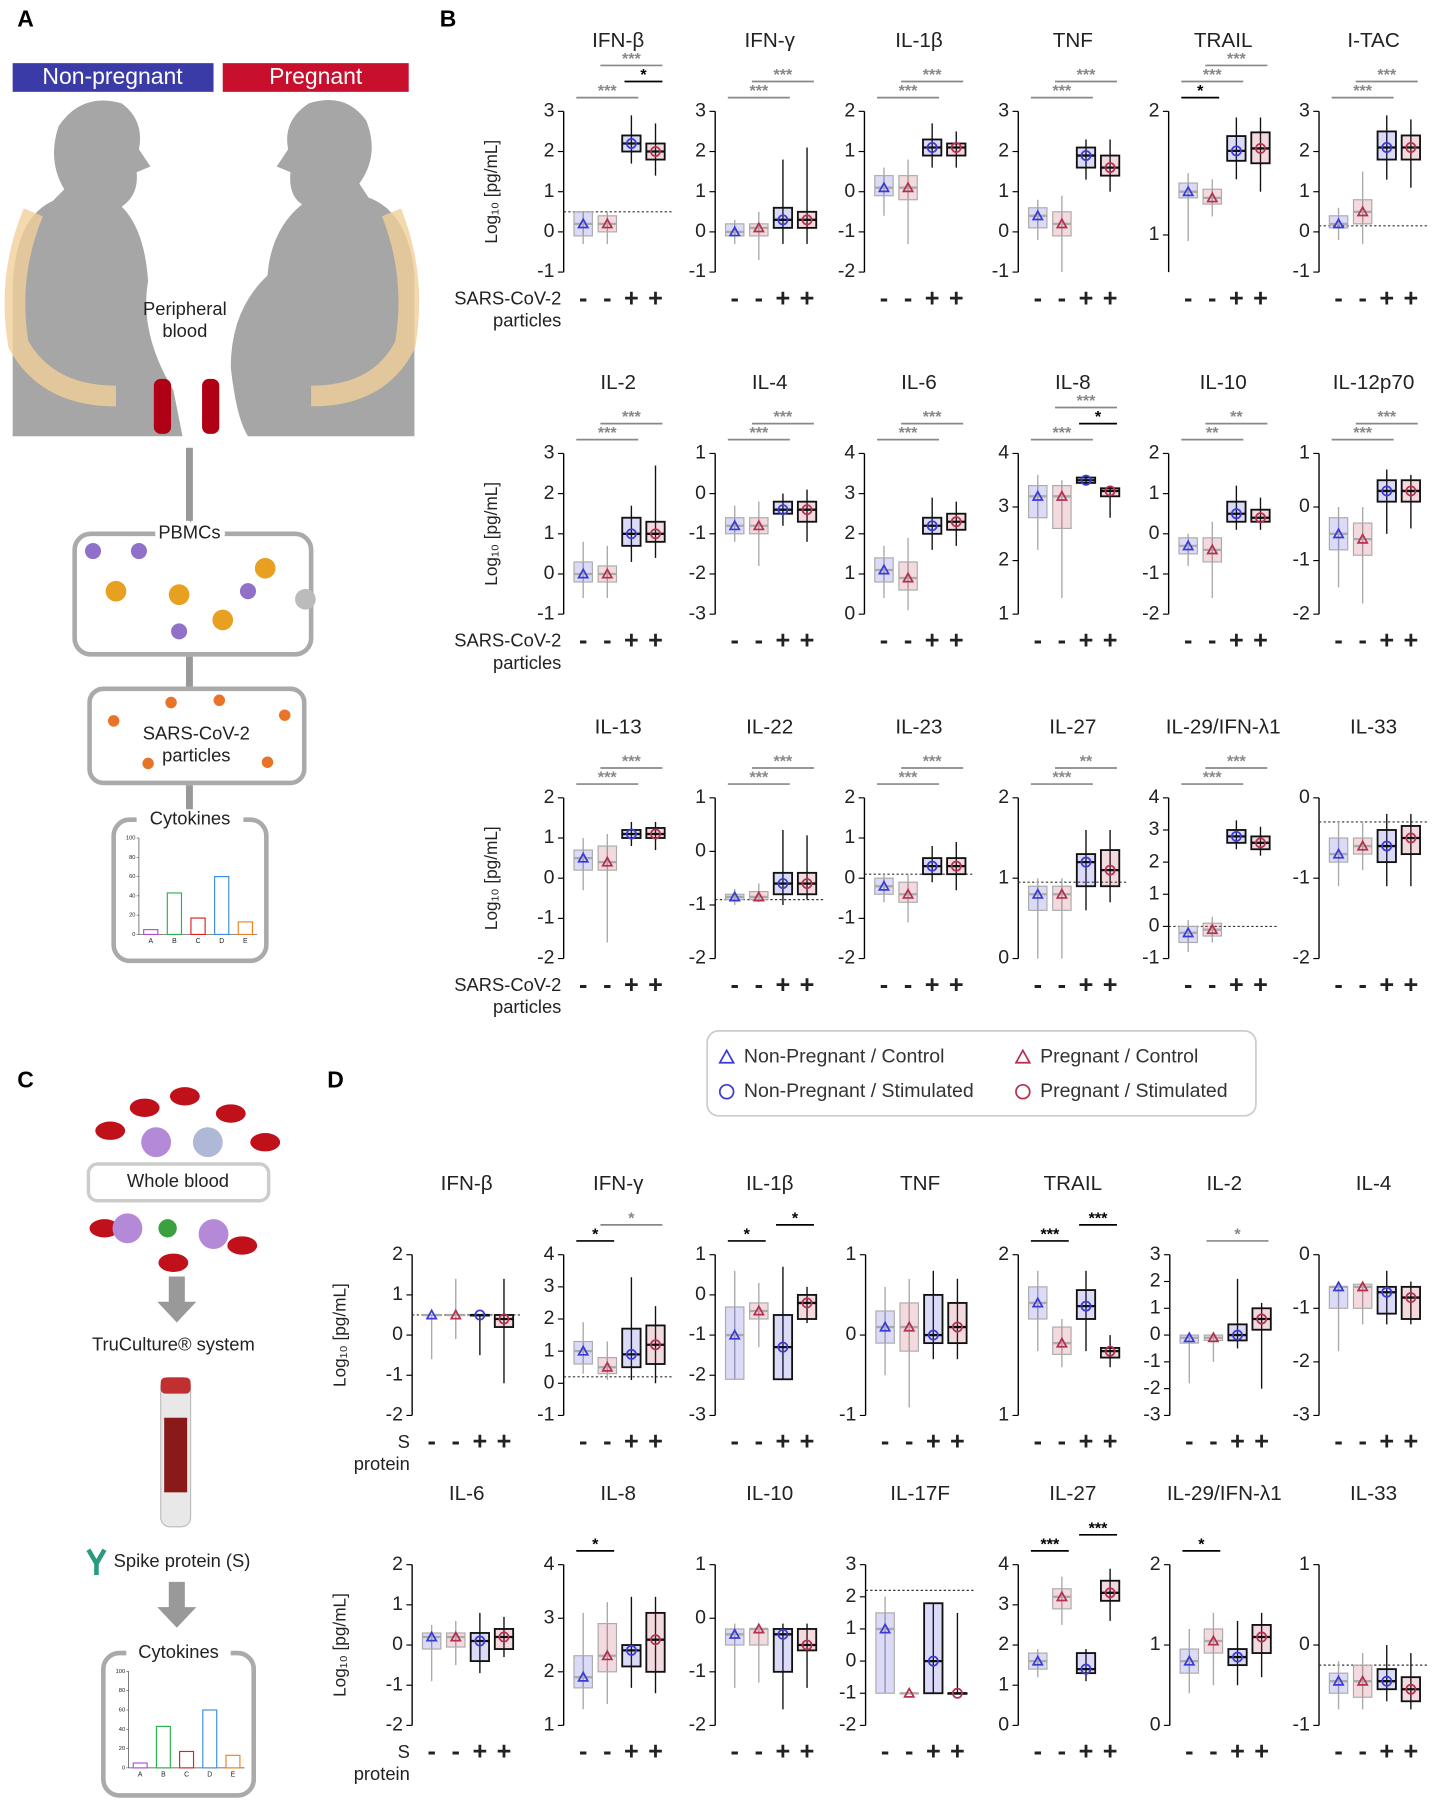 This screenshot has height=1800, width=1435. What do you see at coordinates (177, 1299) in the screenshot?
I see `arrow` at bounding box center [177, 1299].